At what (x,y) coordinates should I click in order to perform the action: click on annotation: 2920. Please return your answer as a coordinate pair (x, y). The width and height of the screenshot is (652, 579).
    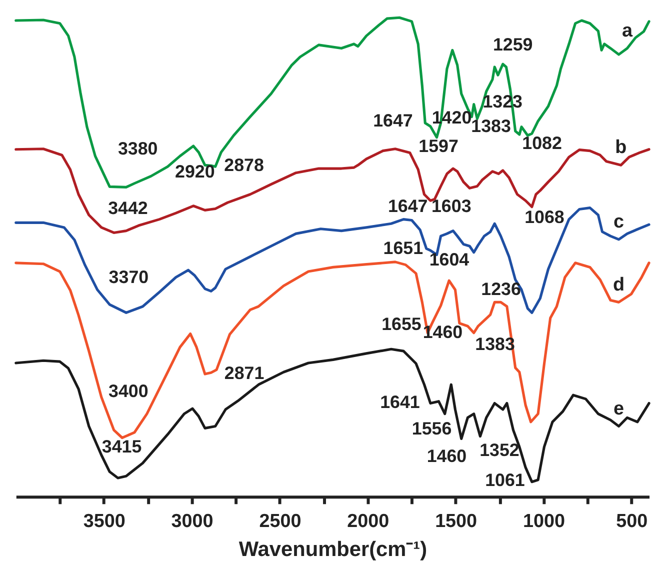
    Looking at the image, I should click on (195, 172).